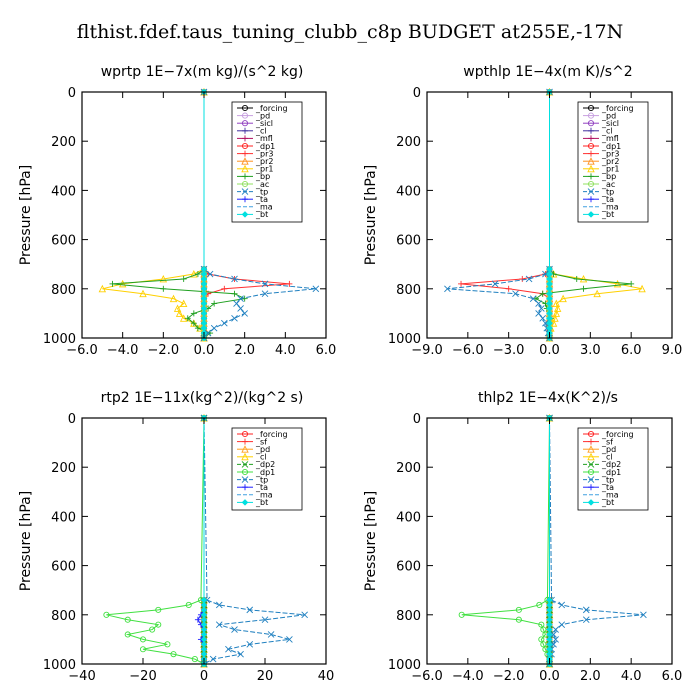 The width and height of the screenshot is (700, 700). I want to click on legend-label: _pd, so click(608, 115).